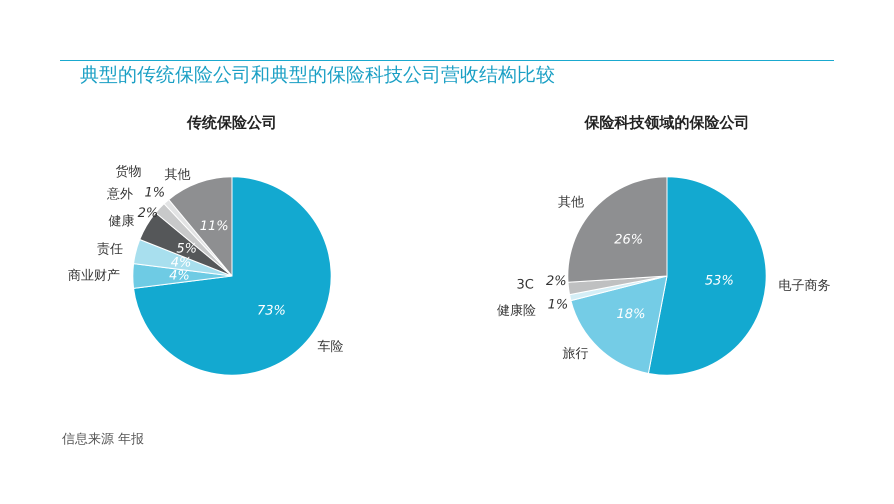 This screenshot has height=504, width=894. What do you see at coordinates (631, 314) in the screenshot?
I see `data-label: 18%` at bounding box center [631, 314].